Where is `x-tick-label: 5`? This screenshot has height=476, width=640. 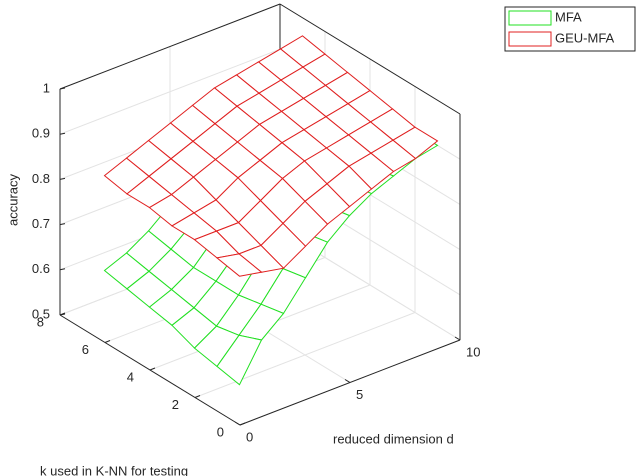
x-tick-label: 5 is located at coordinates (359, 394).